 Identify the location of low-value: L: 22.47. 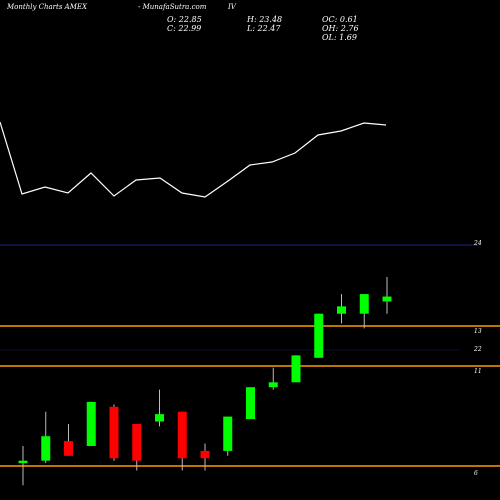
(264, 28).